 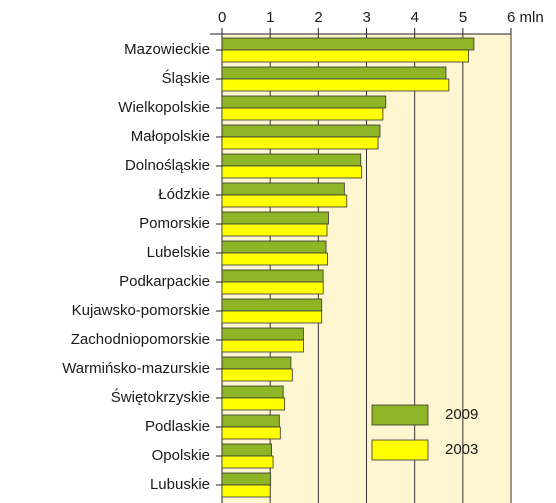 What do you see at coordinates (461, 414) in the screenshot?
I see `legend-label: 2009` at bounding box center [461, 414].